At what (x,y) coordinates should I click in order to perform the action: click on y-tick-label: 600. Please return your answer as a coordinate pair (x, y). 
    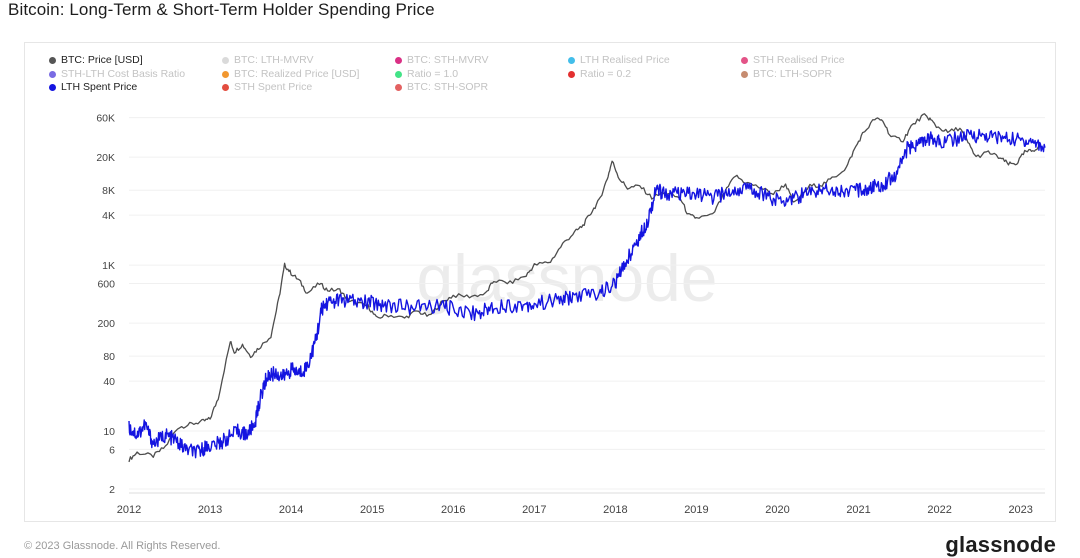
    Looking at the image, I should click on (106, 285).